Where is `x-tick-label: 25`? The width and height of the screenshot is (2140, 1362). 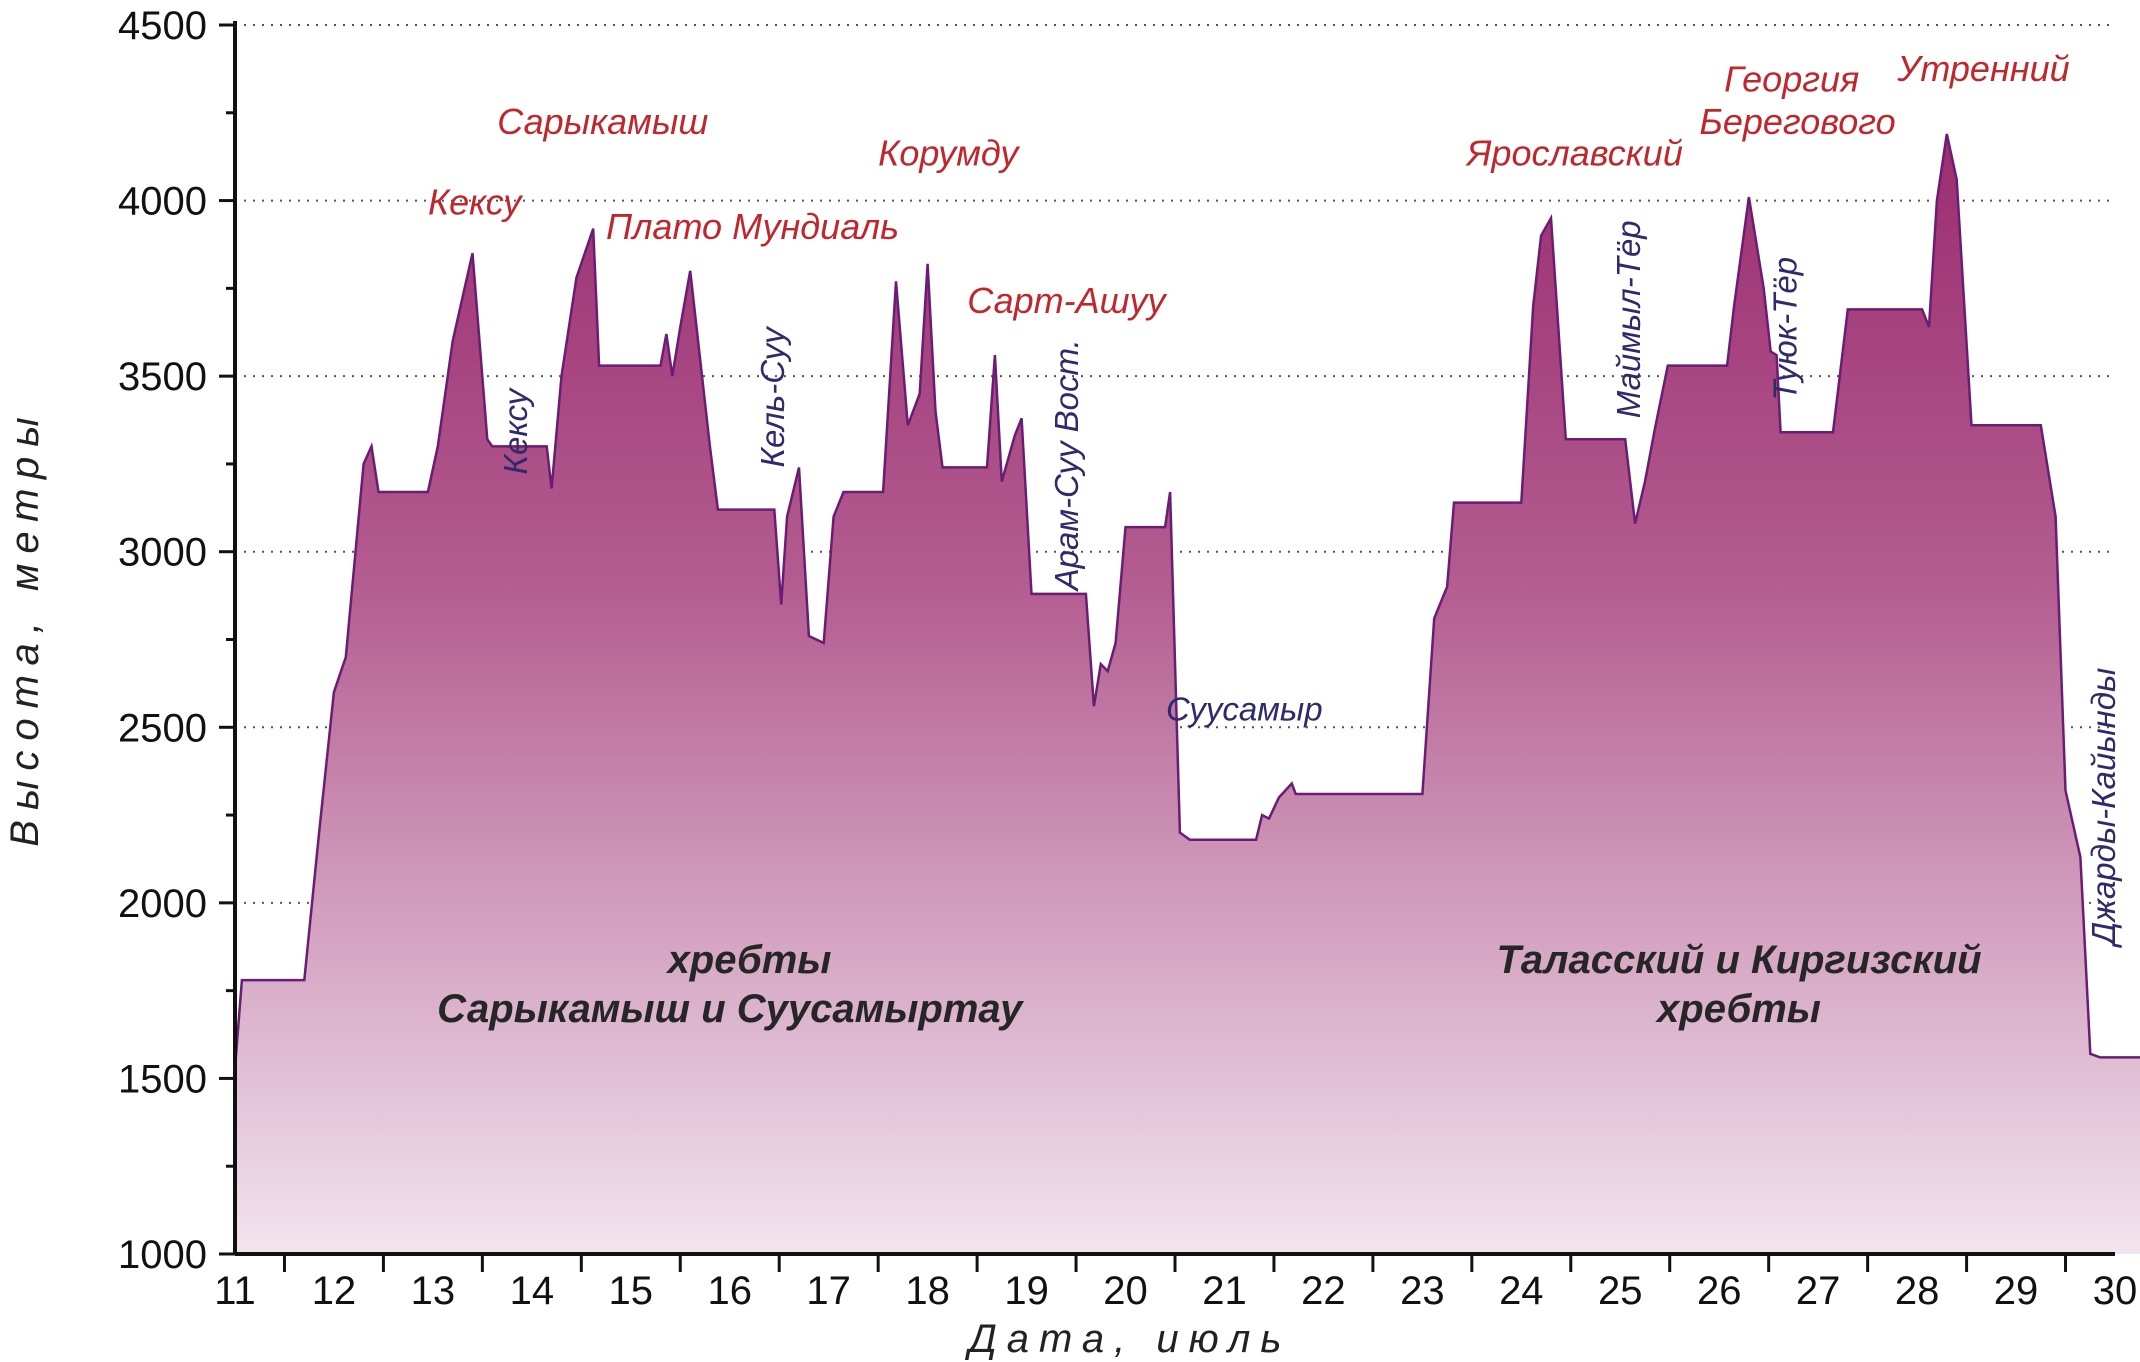 x-tick-label: 25 is located at coordinates (1620, 1291).